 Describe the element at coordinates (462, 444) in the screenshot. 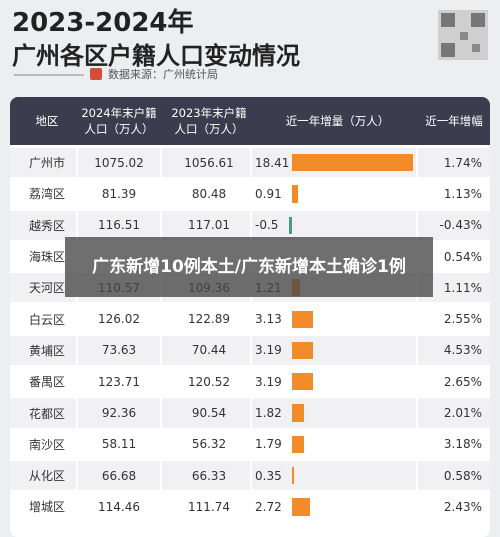

I see `cell: 3.18%` at that location.